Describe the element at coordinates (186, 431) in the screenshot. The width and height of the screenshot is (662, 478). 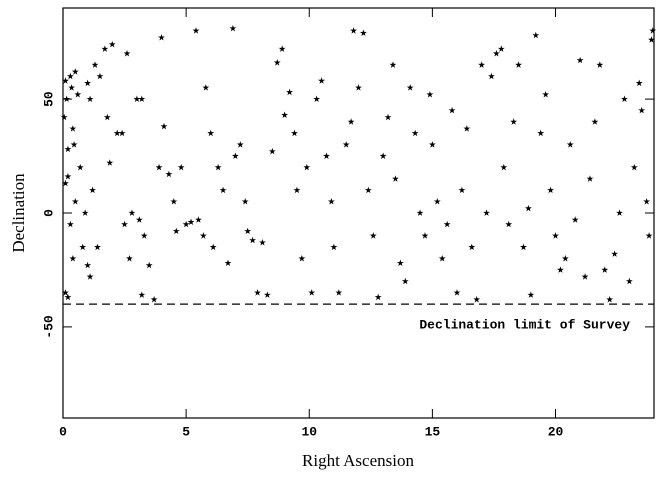
I see `x-tick-label: 5` at that location.